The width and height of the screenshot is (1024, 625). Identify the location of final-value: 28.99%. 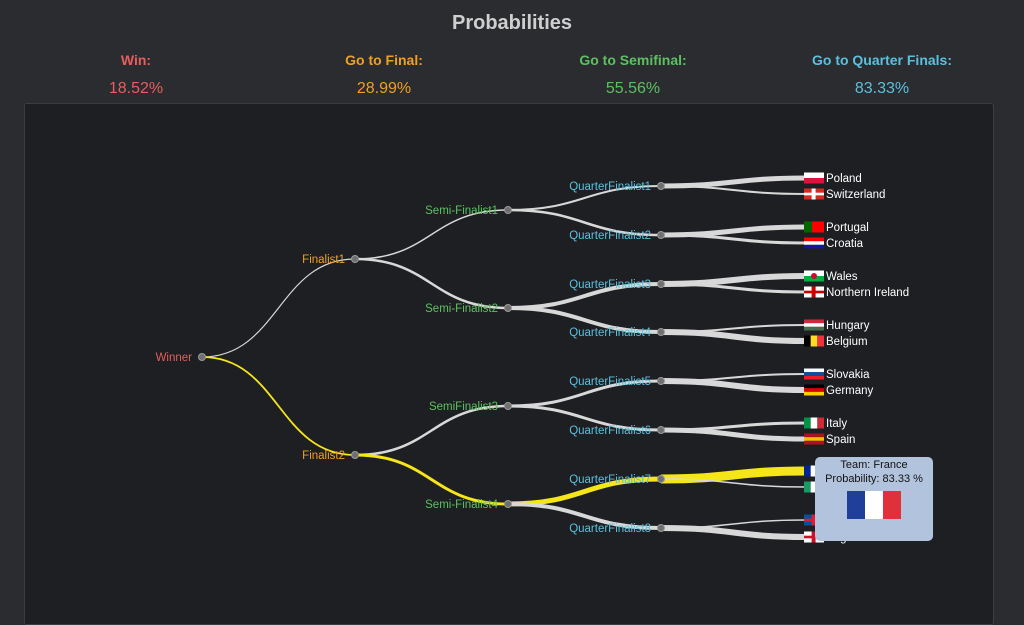
(384, 88).